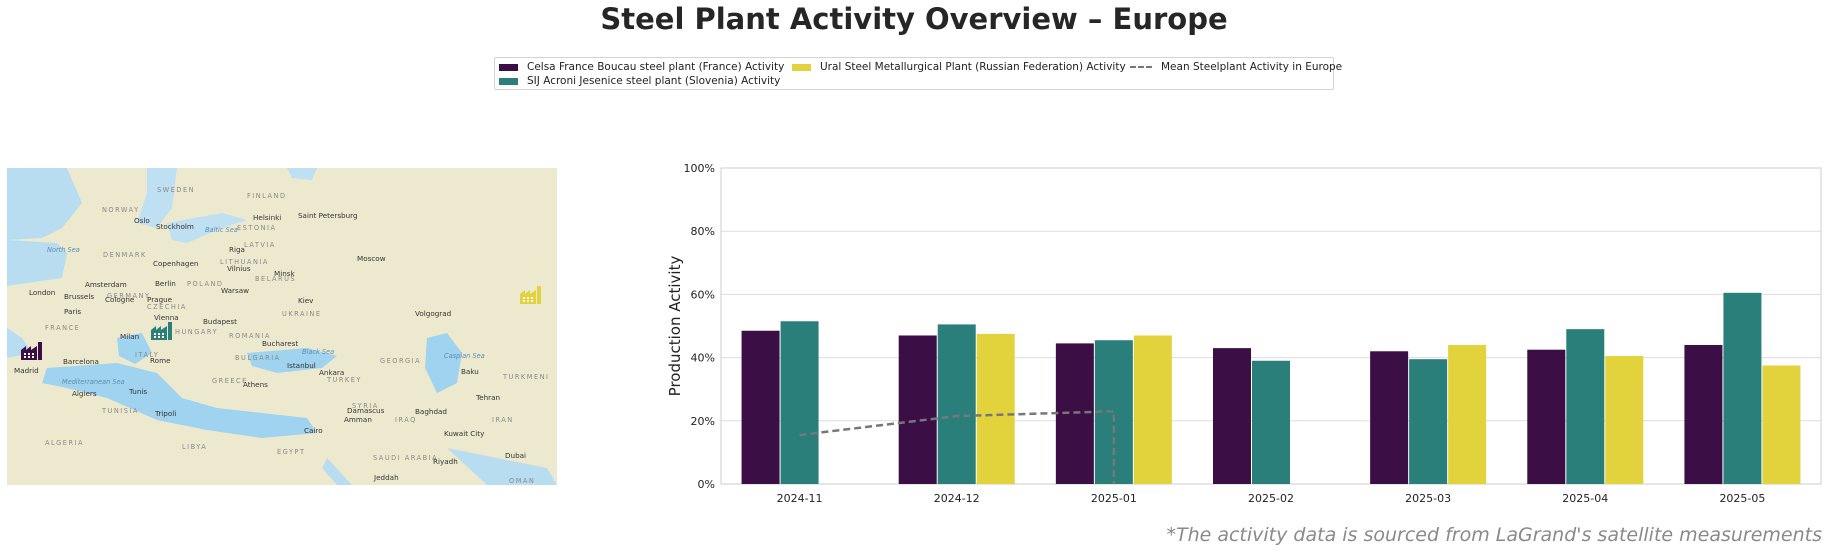 The image size is (1828, 554). Describe the element at coordinates (530, 295) in the screenshot. I see `map-plant-marker-ural` at that location.